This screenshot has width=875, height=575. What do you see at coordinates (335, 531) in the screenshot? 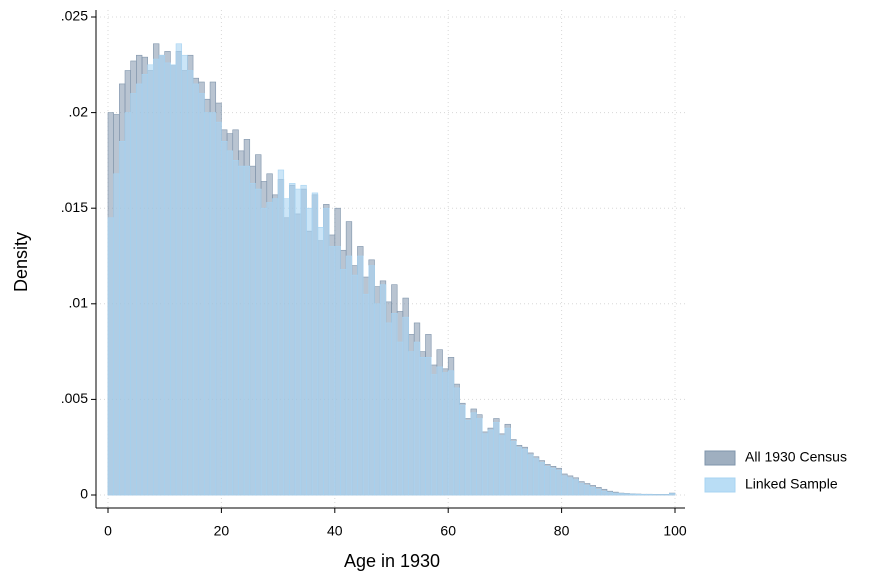
I see `x-tick-label: 40` at bounding box center [335, 531].